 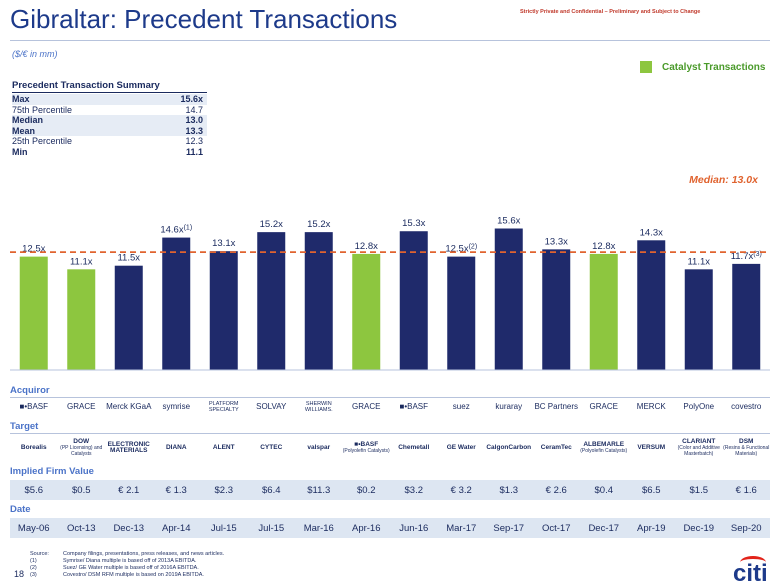 I want to click on target-name: CLARIANT, so click(x=699, y=441).